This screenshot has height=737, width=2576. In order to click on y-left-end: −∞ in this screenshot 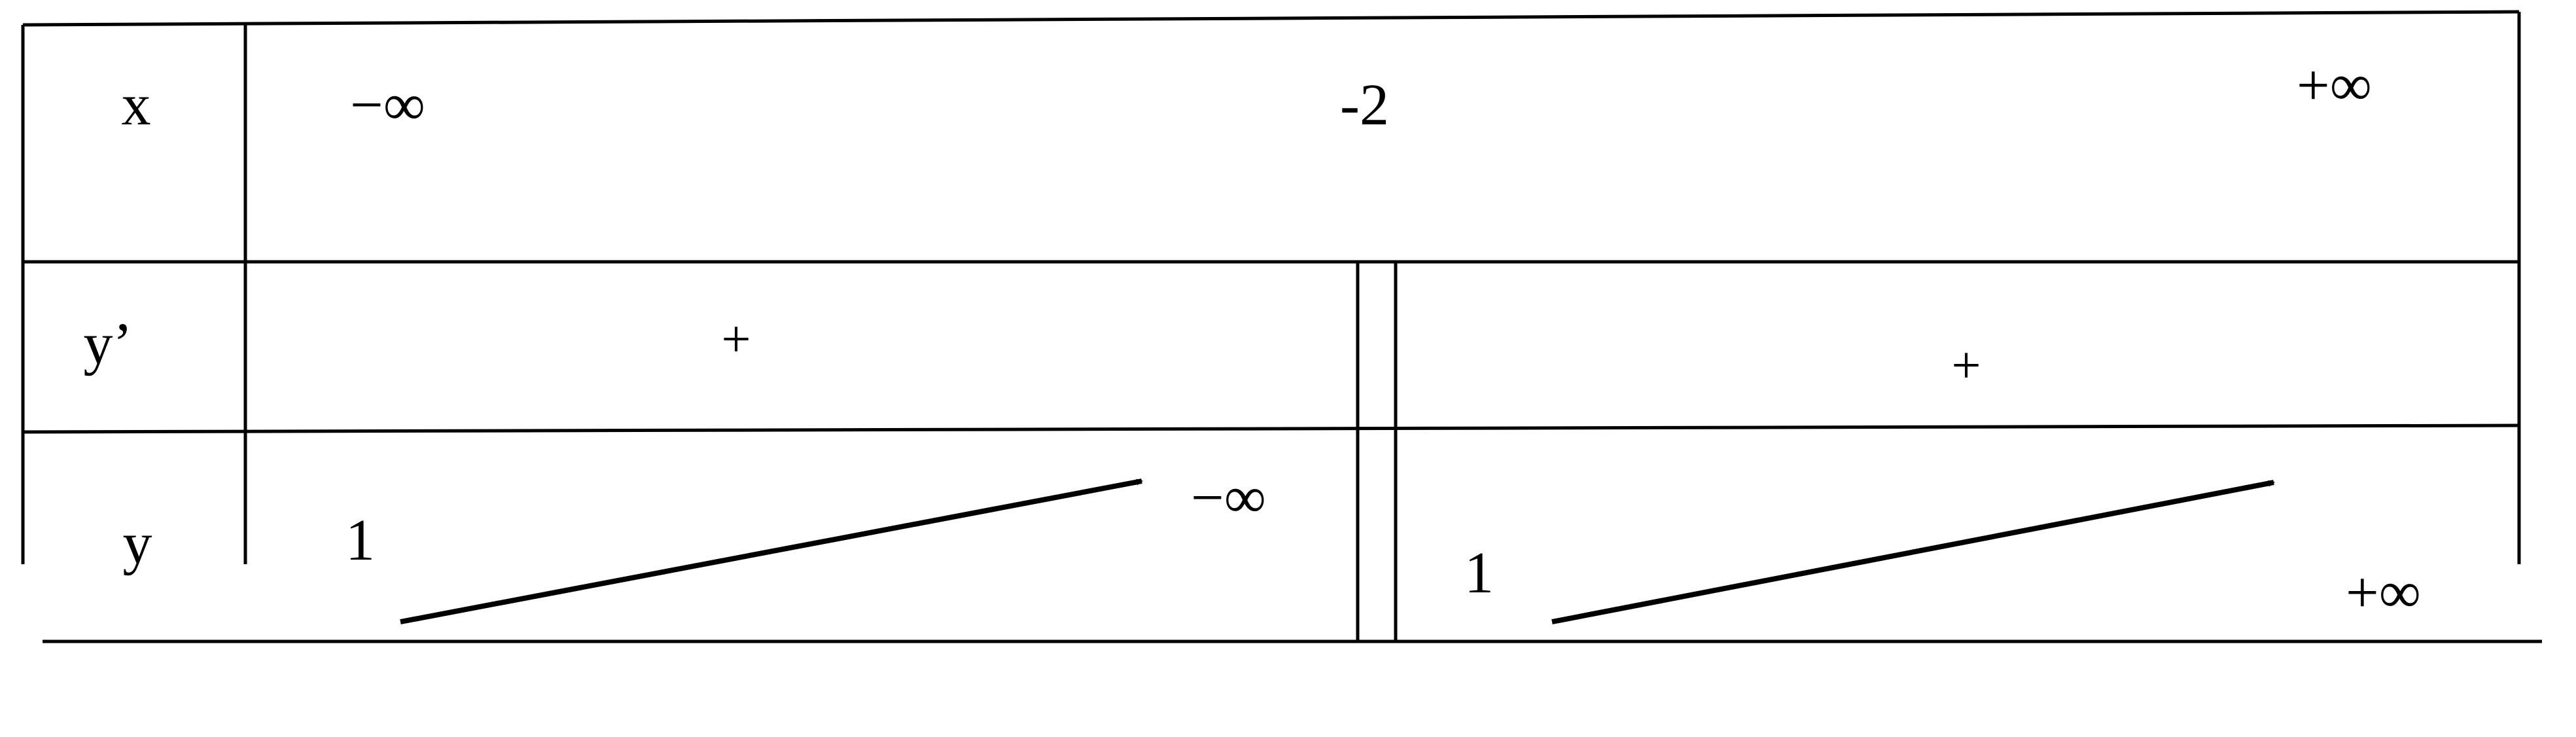, I will do `click(1228, 497)`.